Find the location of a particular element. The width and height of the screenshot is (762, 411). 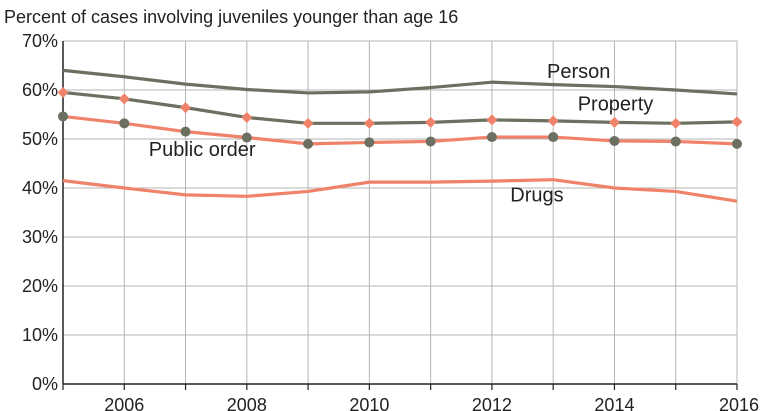

y-tick-label: 40% is located at coordinates (40, 188).